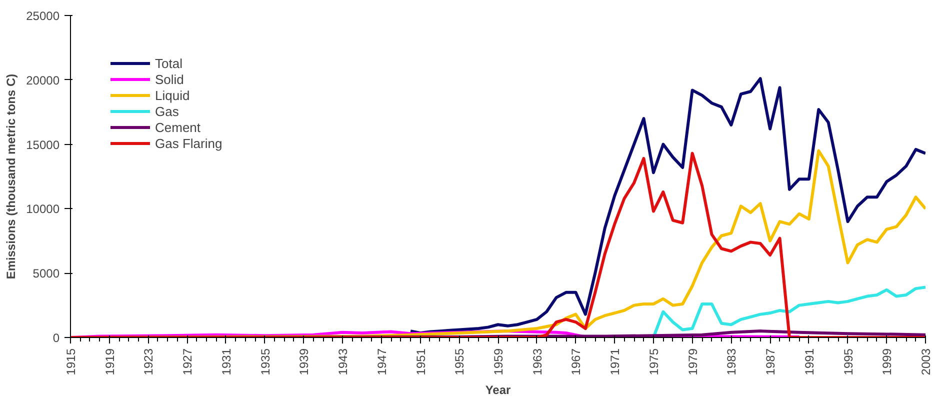 This screenshot has height=408, width=945. What do you see at coordinates (188, 143) in the screenshot?
I see `legend-label: Gas Flaring` at bounding box center [188, 143].